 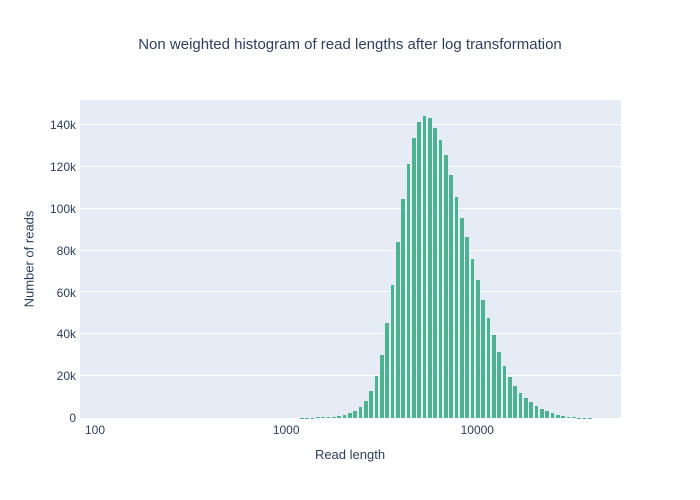 I want to click on y-tick-label: 20k, so click(x=66, y=376).